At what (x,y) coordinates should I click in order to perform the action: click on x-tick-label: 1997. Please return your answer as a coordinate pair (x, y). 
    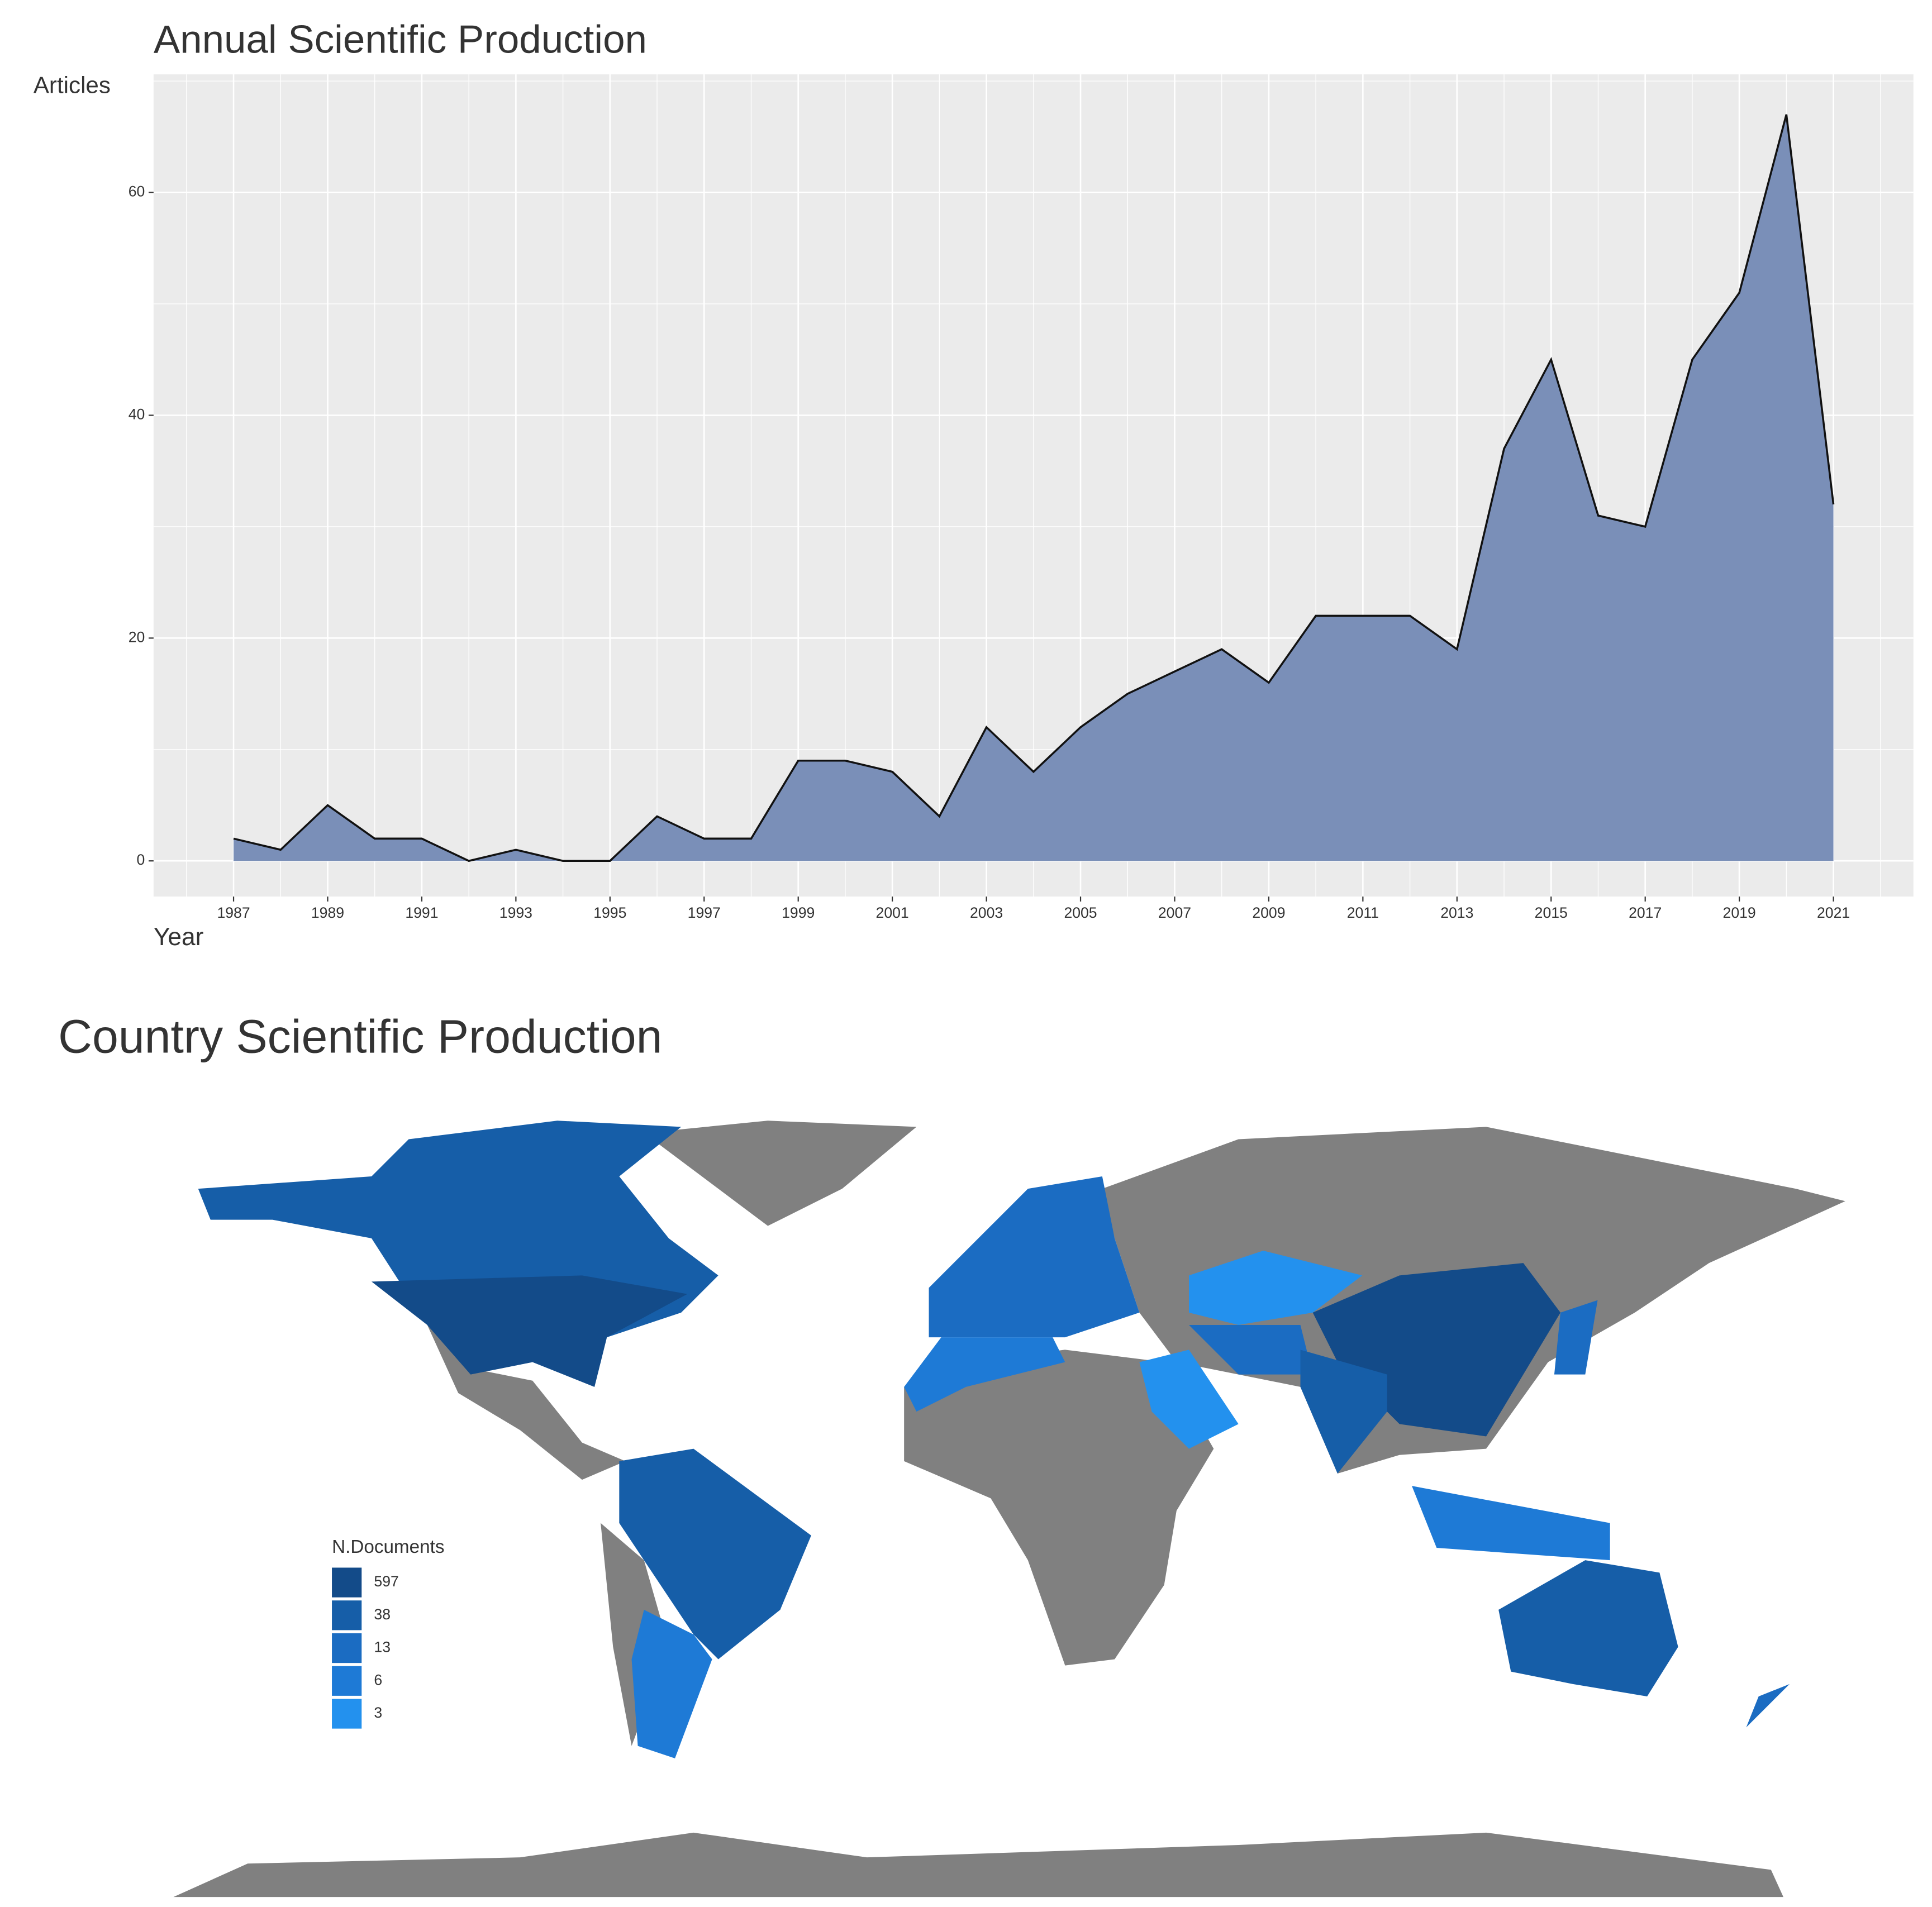
    Looking at the image, I should click on (704, 912).